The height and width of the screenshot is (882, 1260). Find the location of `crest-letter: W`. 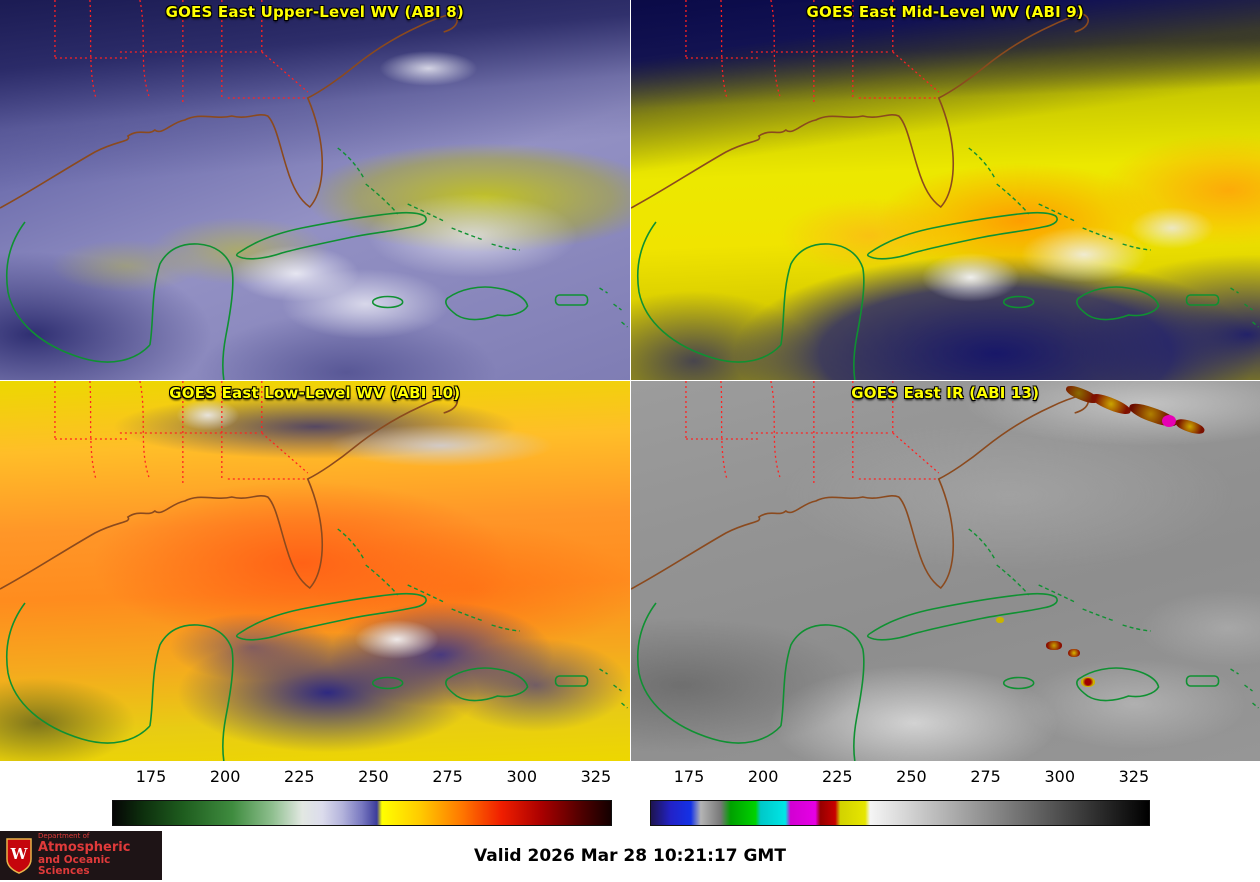

crest-letter: W is located at coordinates (19, 854).